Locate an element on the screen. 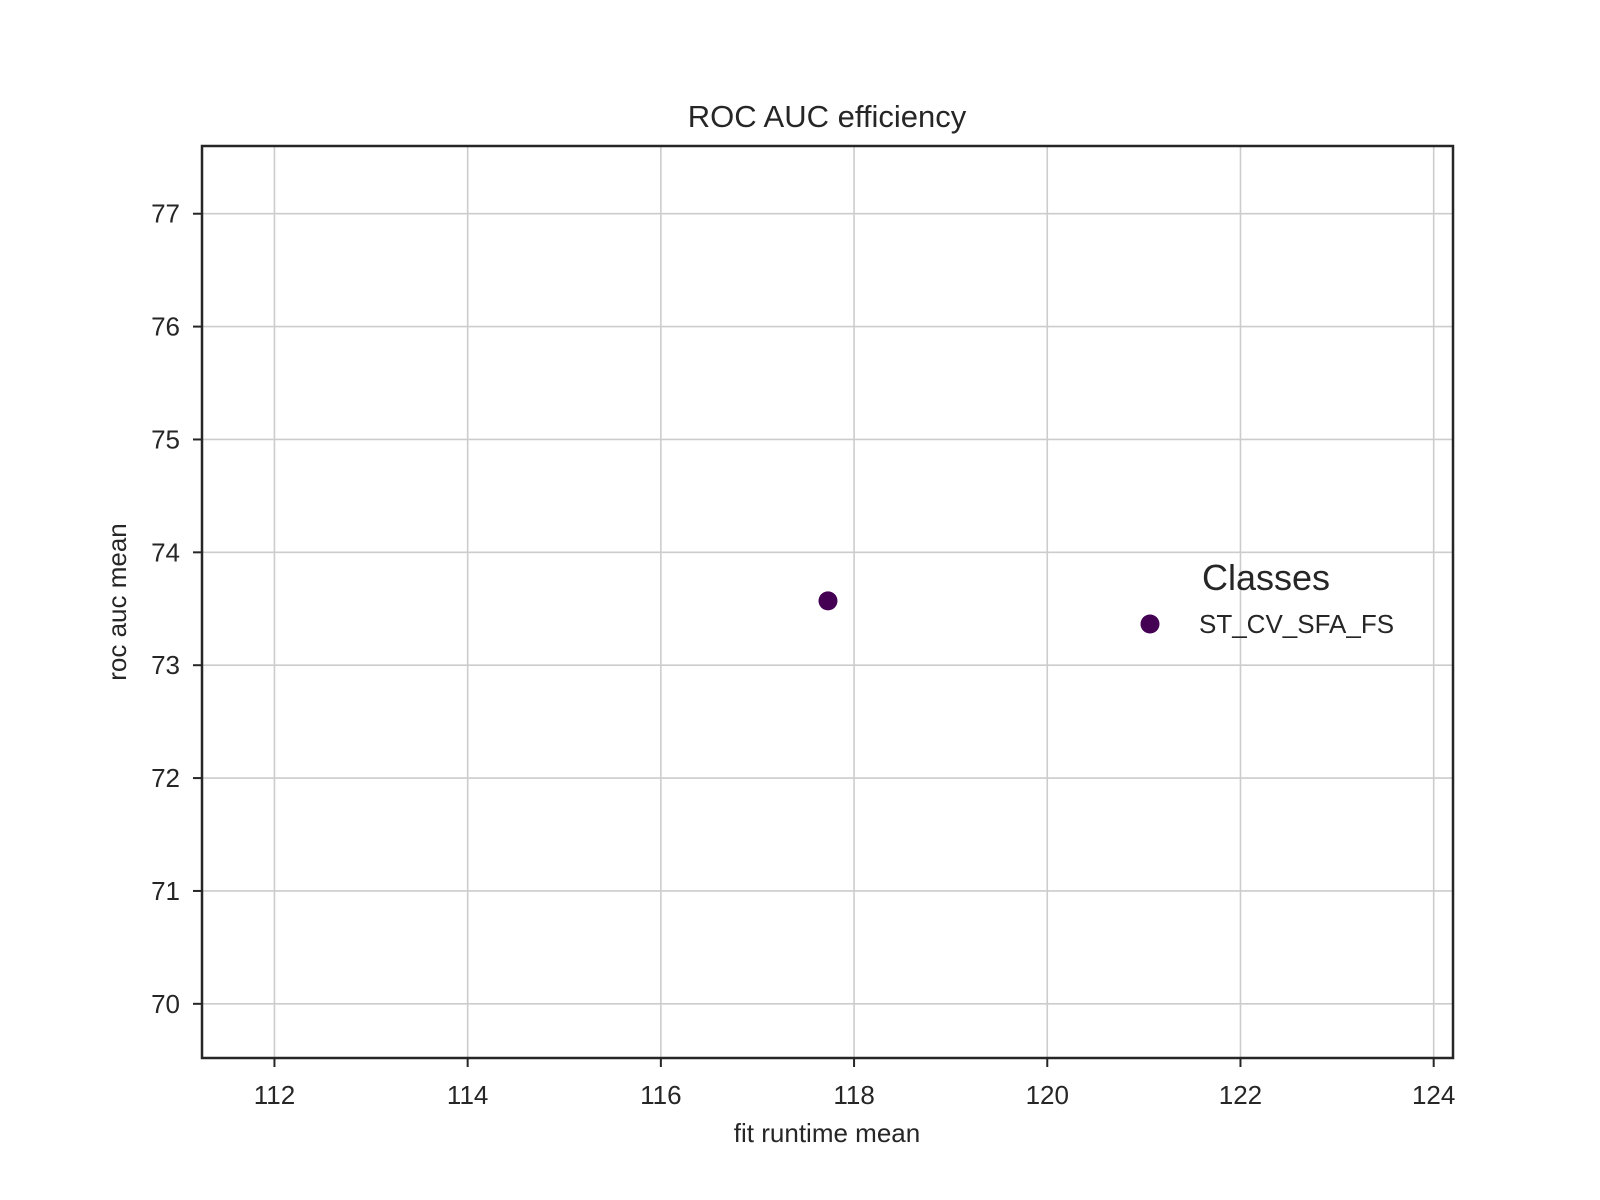 This screenshot has width=1600, height=1200. y-tick-label: 74 is located at coordinates (165, 552).